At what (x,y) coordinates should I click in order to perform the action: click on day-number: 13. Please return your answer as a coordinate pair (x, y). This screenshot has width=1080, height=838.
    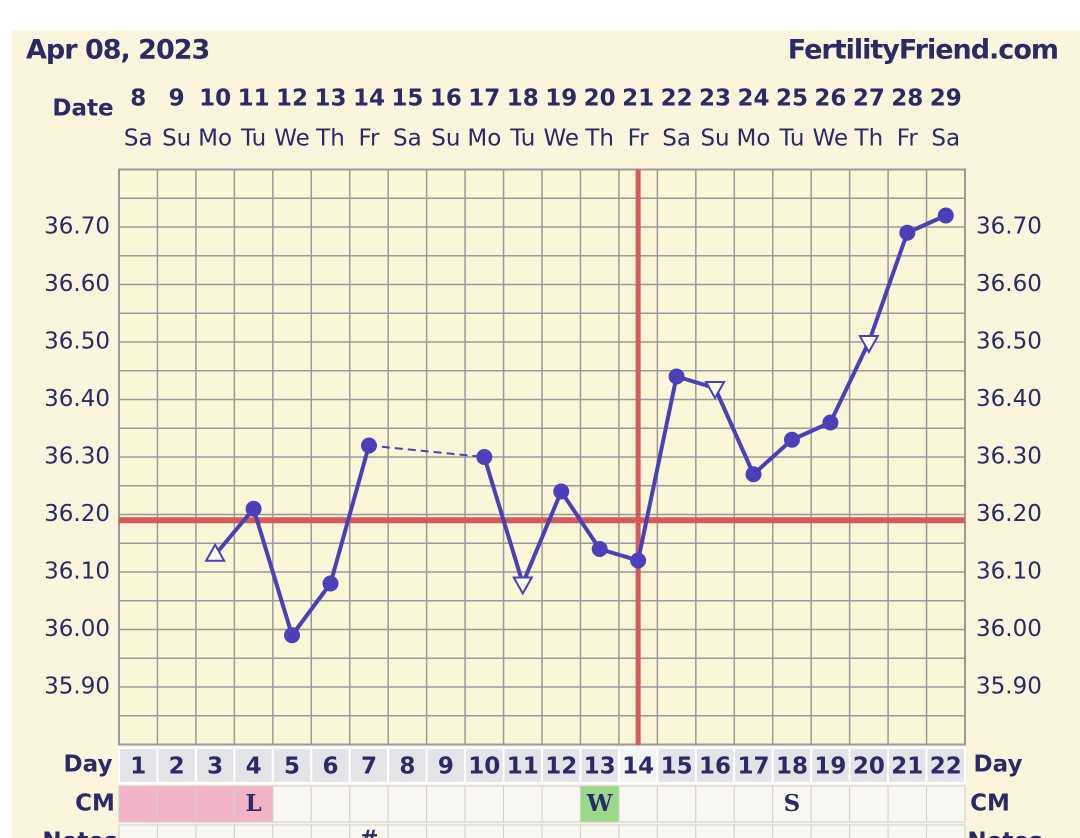
    Looking at the image, I should click on (600, 767).